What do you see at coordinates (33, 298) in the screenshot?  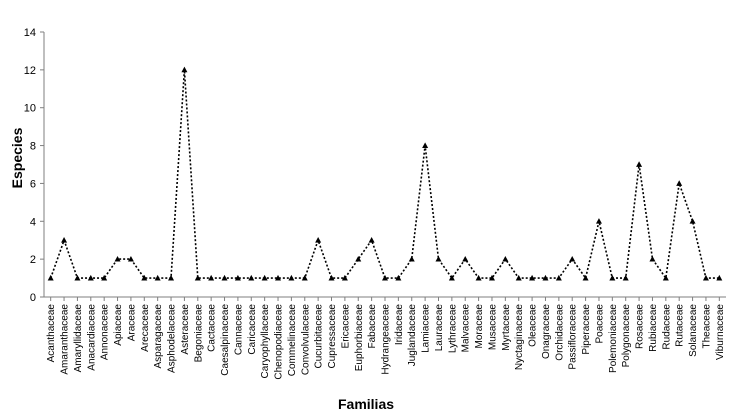 I see `y-tick-label: 0` at bounding box center [33, 298].